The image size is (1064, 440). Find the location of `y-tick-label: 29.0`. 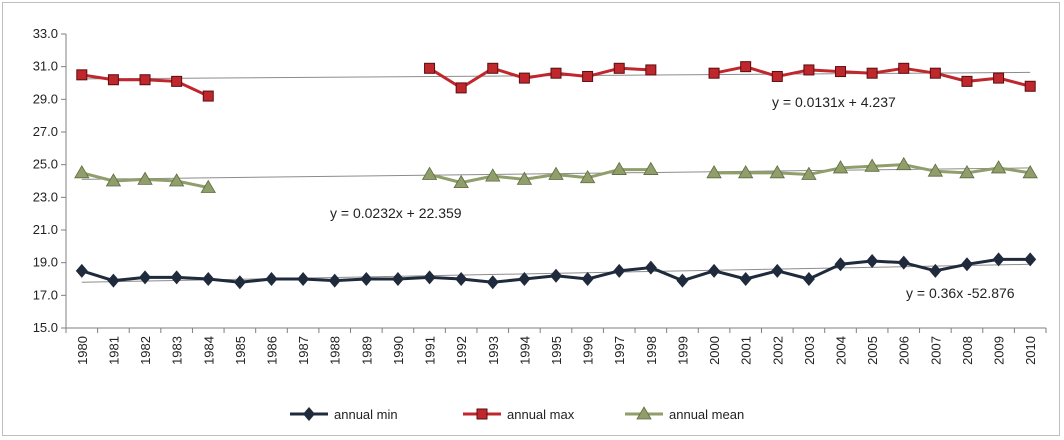

y-tick-label: 29.0 is located at coordinates (45, 98).